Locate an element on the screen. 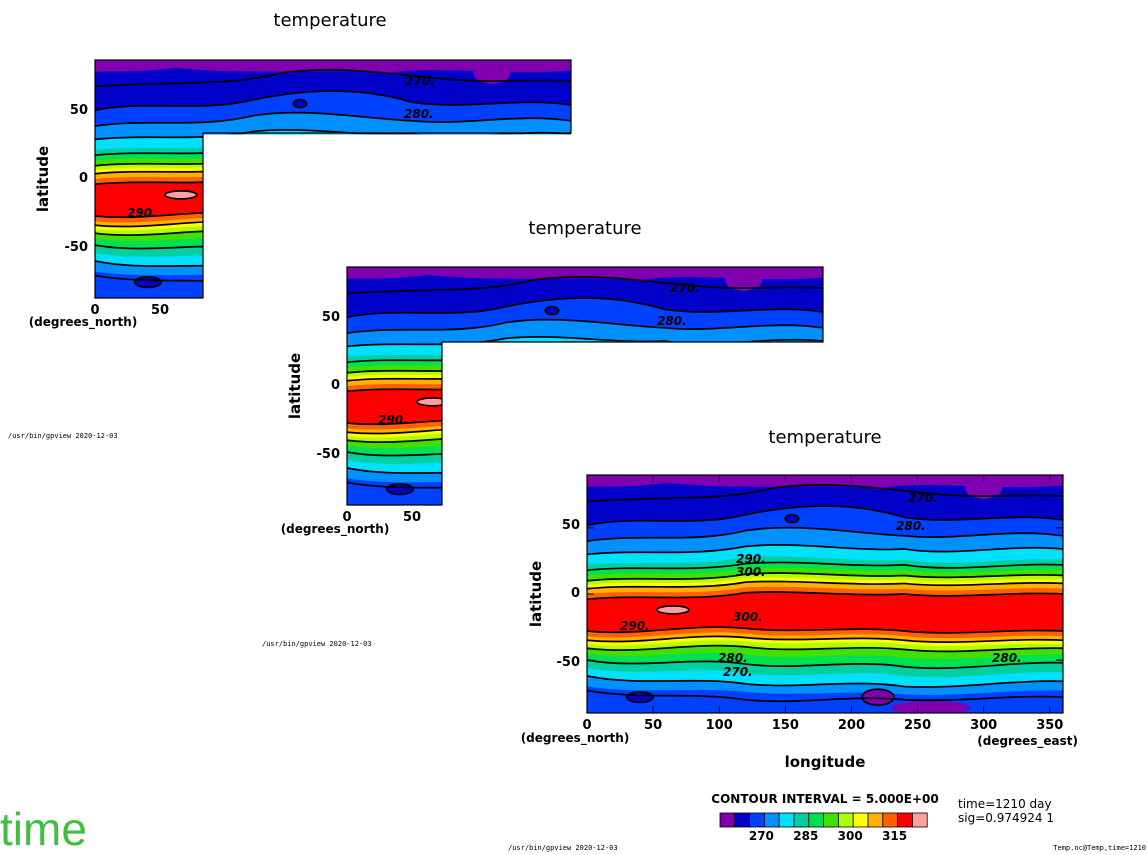  panel-3-tickmarks is located at coordinates (824, 594).